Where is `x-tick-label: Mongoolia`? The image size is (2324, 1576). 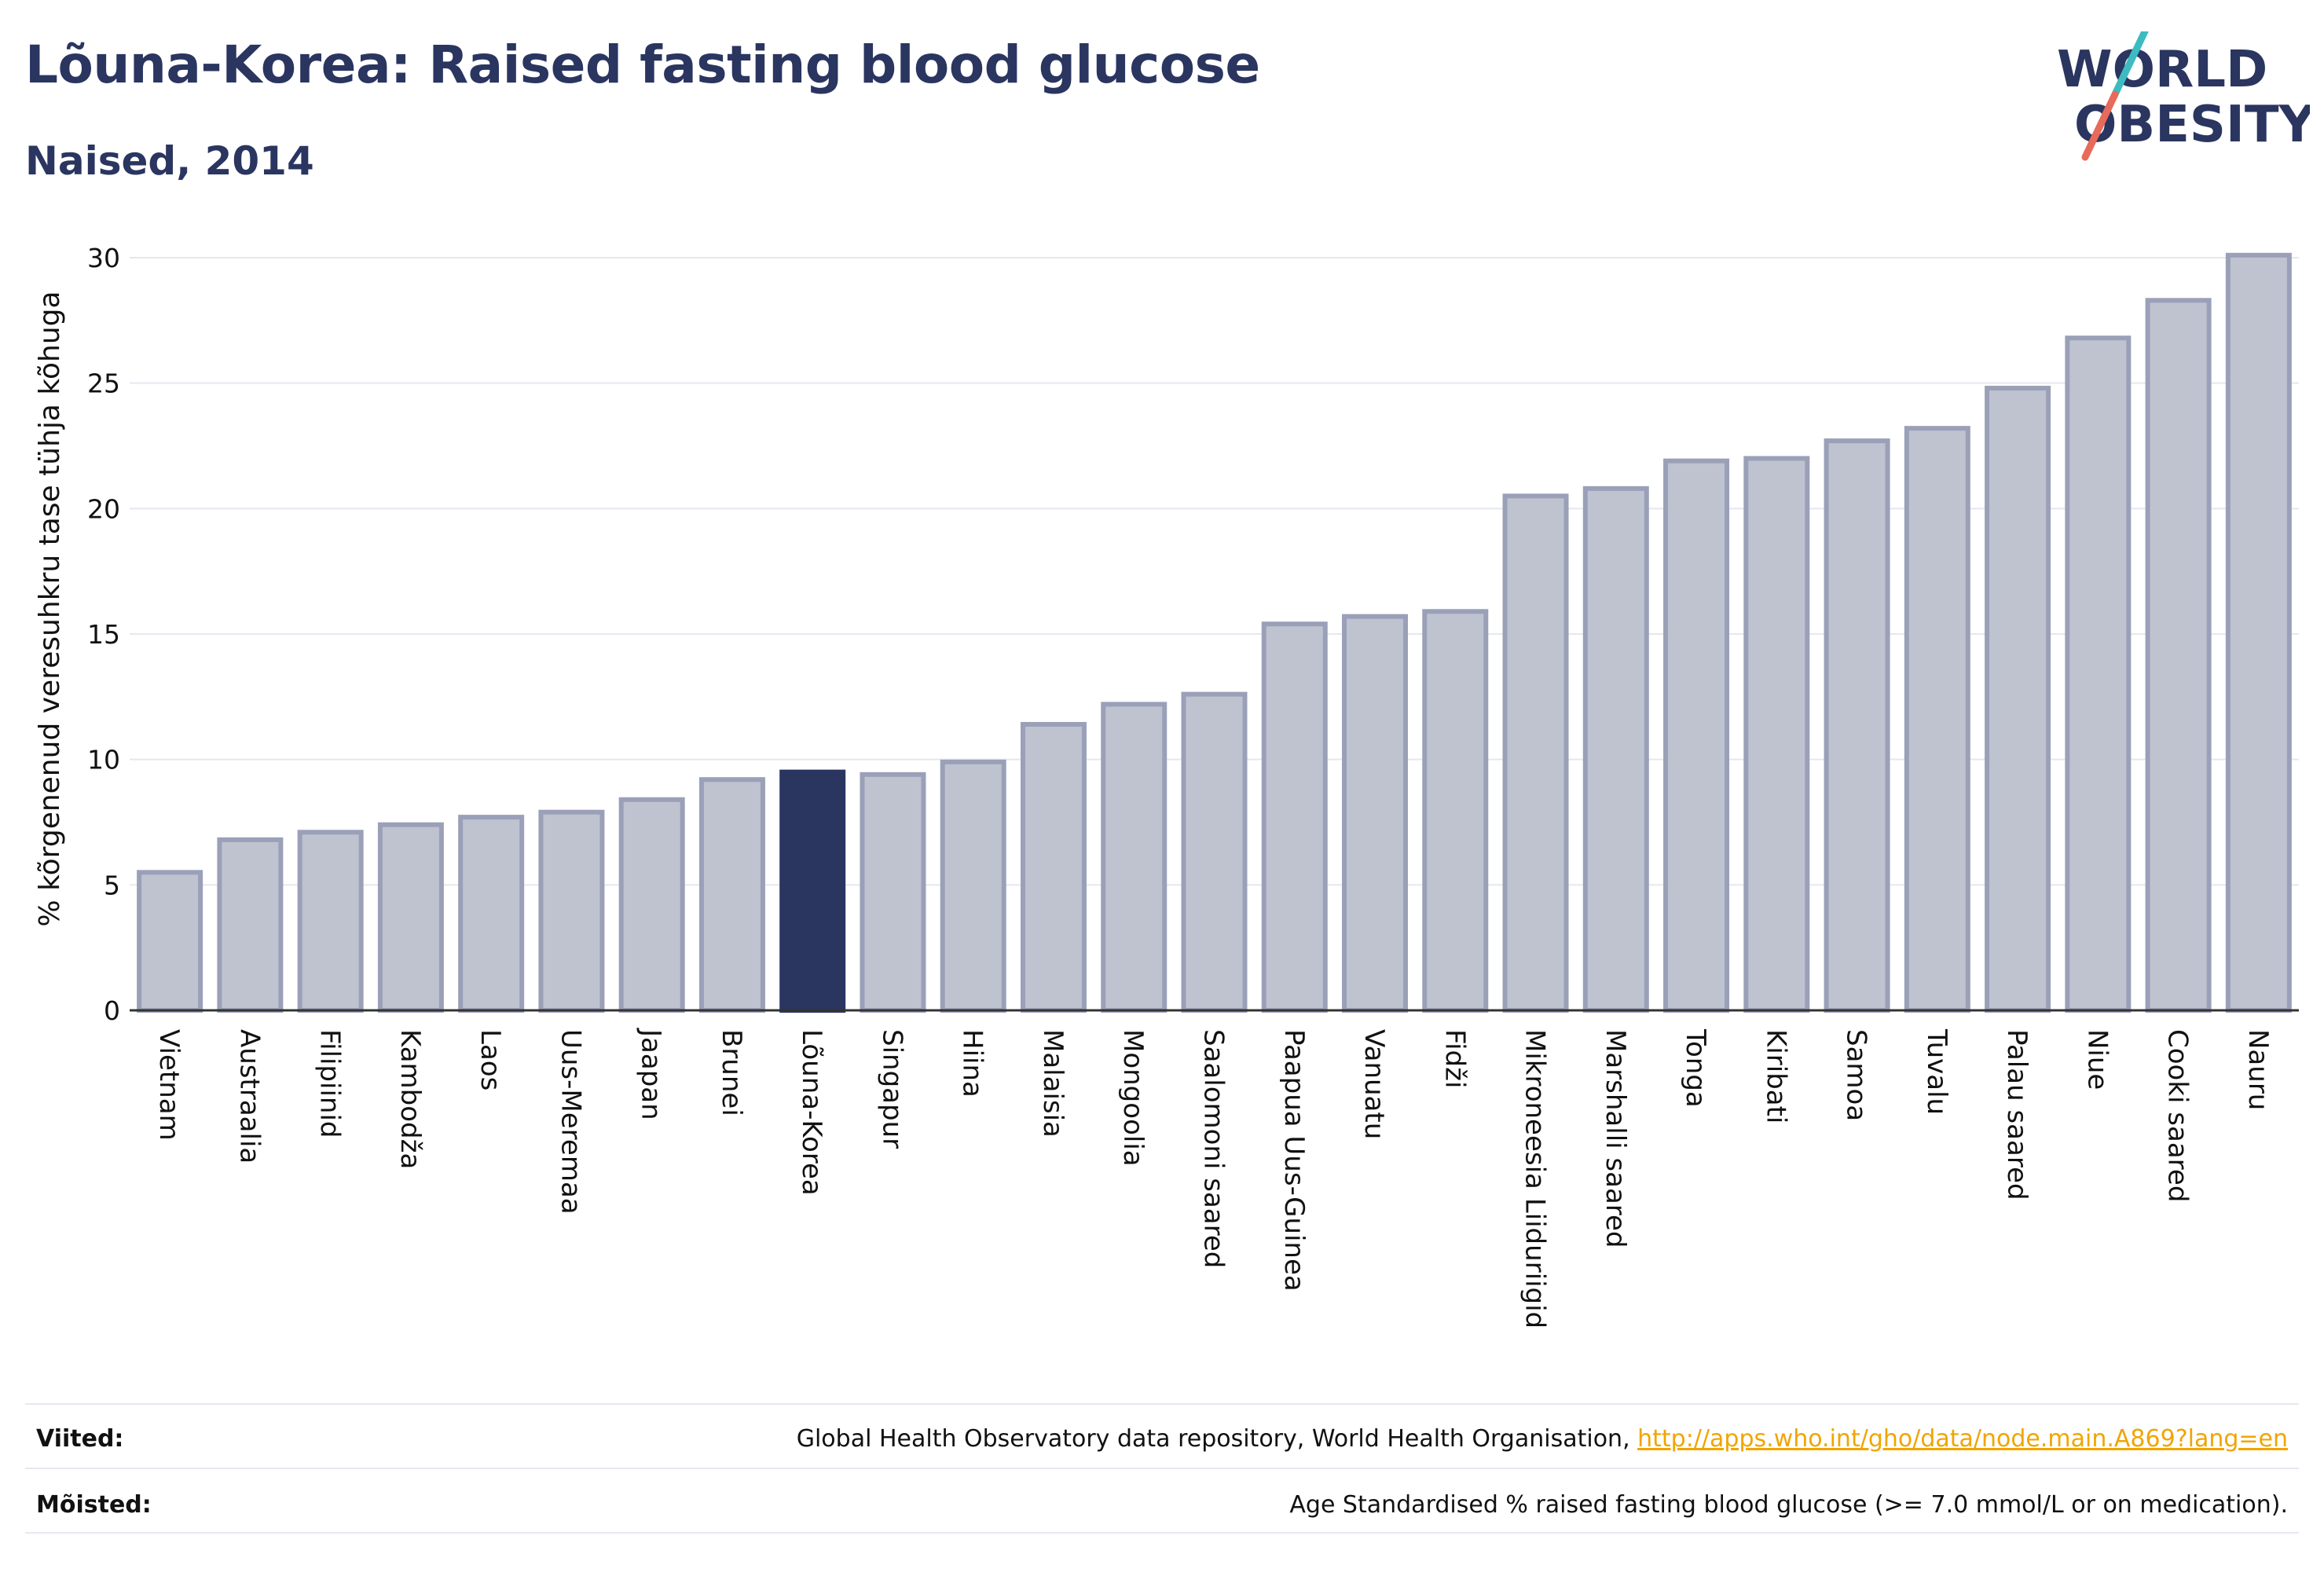 x-tick-label: Mongoolia is located at coordinates (1133, 1098).